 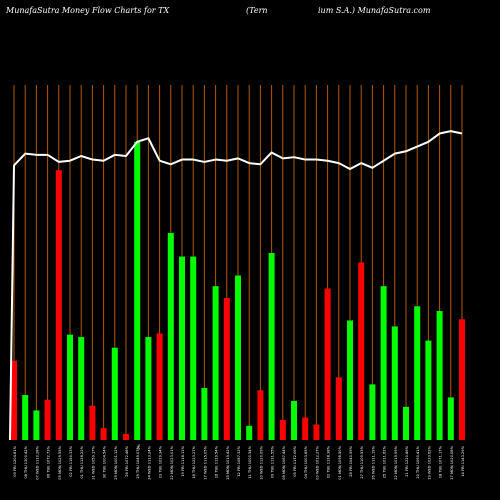 I want to click on x-tick-label: 04 THU 1003.65%, so click(x=306, y=461).